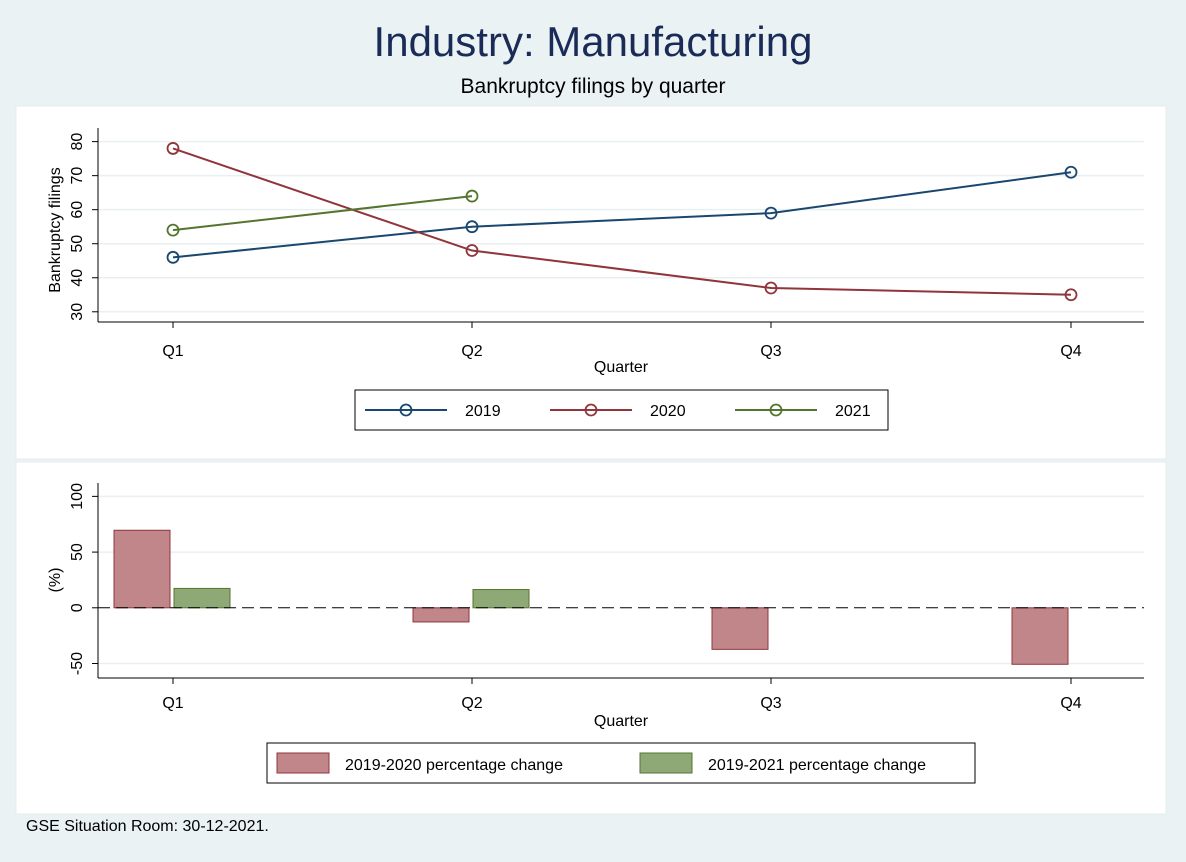 The image size is (1186, 862). Describe the element at coordinates (55, 229) in the screenshot. I see `y-axis-label: Bankruptcy filings` at that location.